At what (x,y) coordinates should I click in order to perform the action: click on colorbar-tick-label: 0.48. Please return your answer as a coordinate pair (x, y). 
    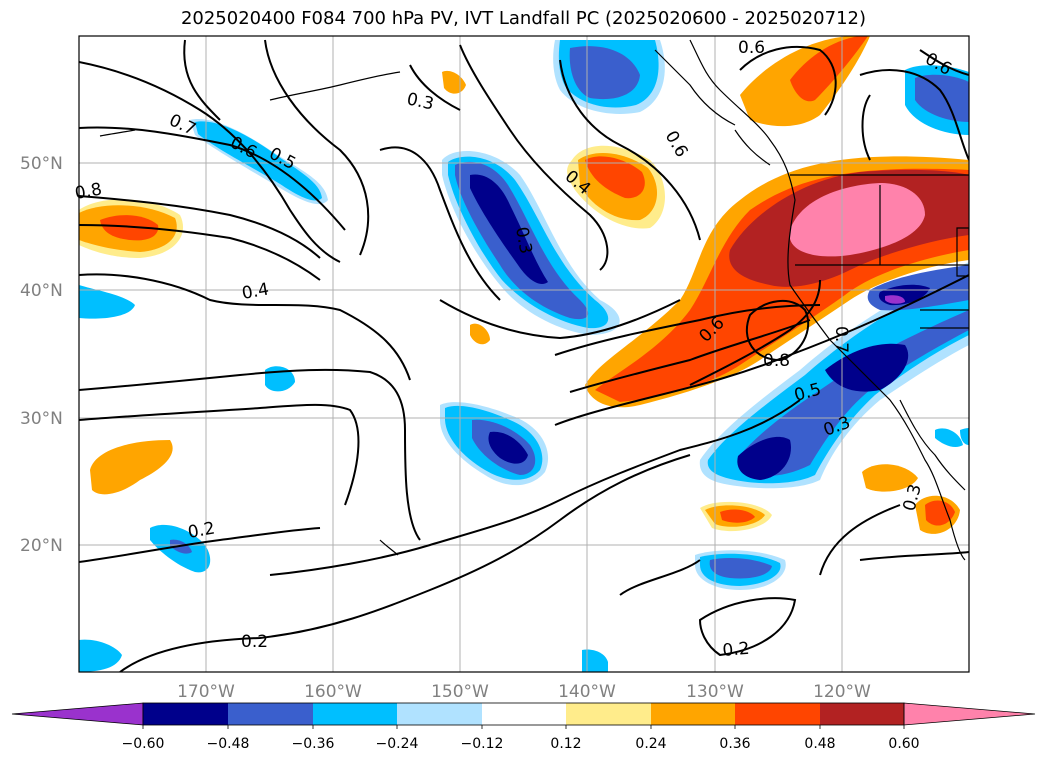
    Looking at the image, I should click on (819, 744).